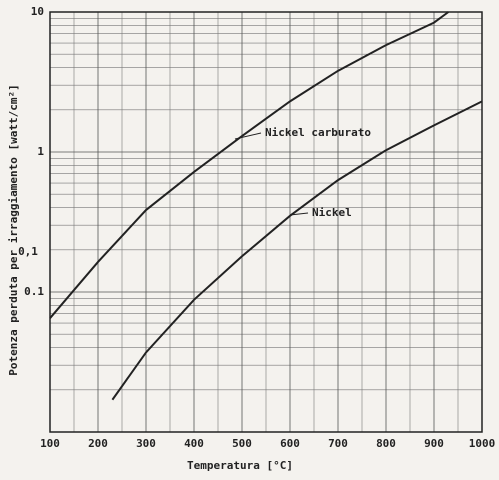 This screenshot has height=480, width=499. What do you see at coordinates (194, 443) in the screenshot?
I see `x-tick-label: 400` at bounding box center [194, 443].